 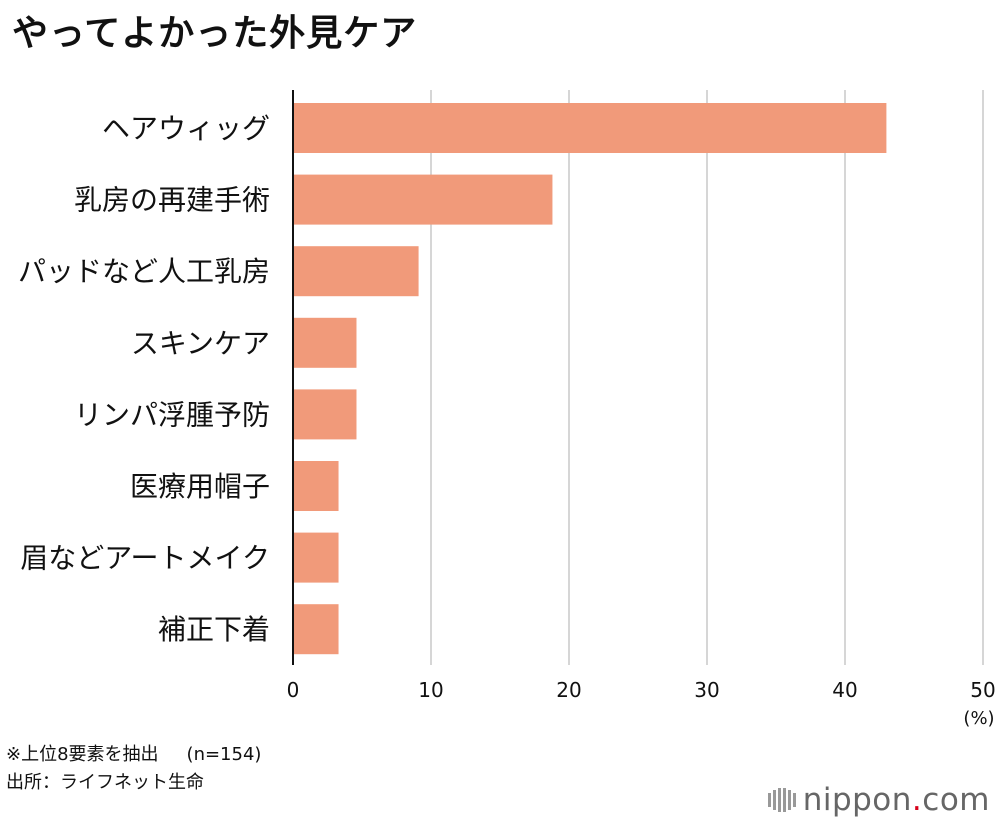 What do you see at coordinates (145, 558) in the screenshot?
I see `category-label: 眉などアートメイク` at bounding box center [145, 558].